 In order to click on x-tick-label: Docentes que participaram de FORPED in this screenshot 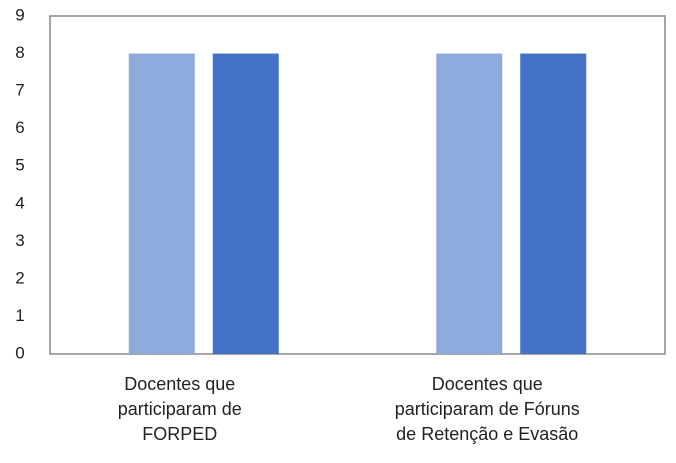, I will do `click(179, 409)`.